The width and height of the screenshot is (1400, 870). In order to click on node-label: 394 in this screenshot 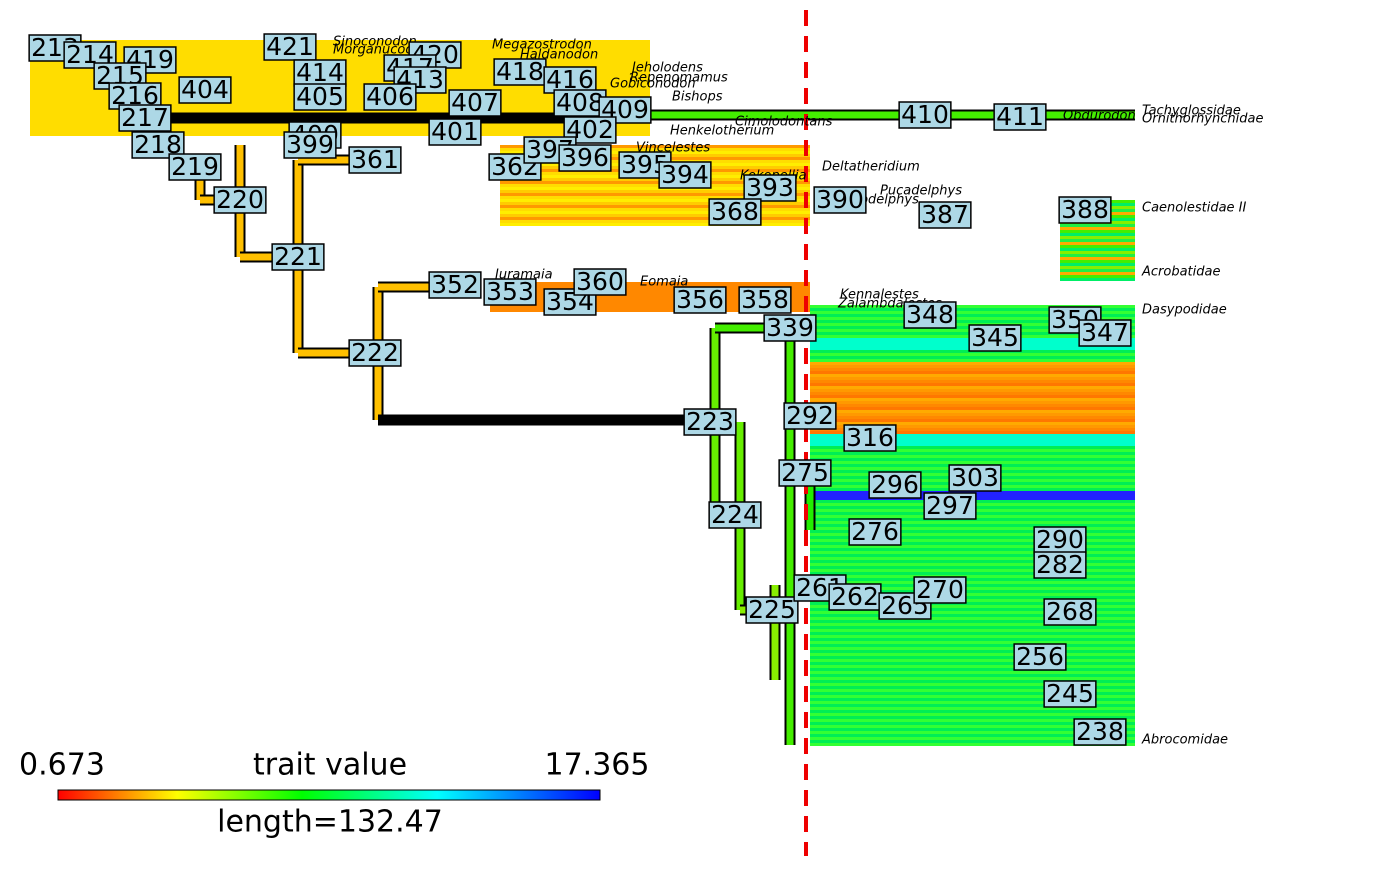, I will do `click(685, 174)`.